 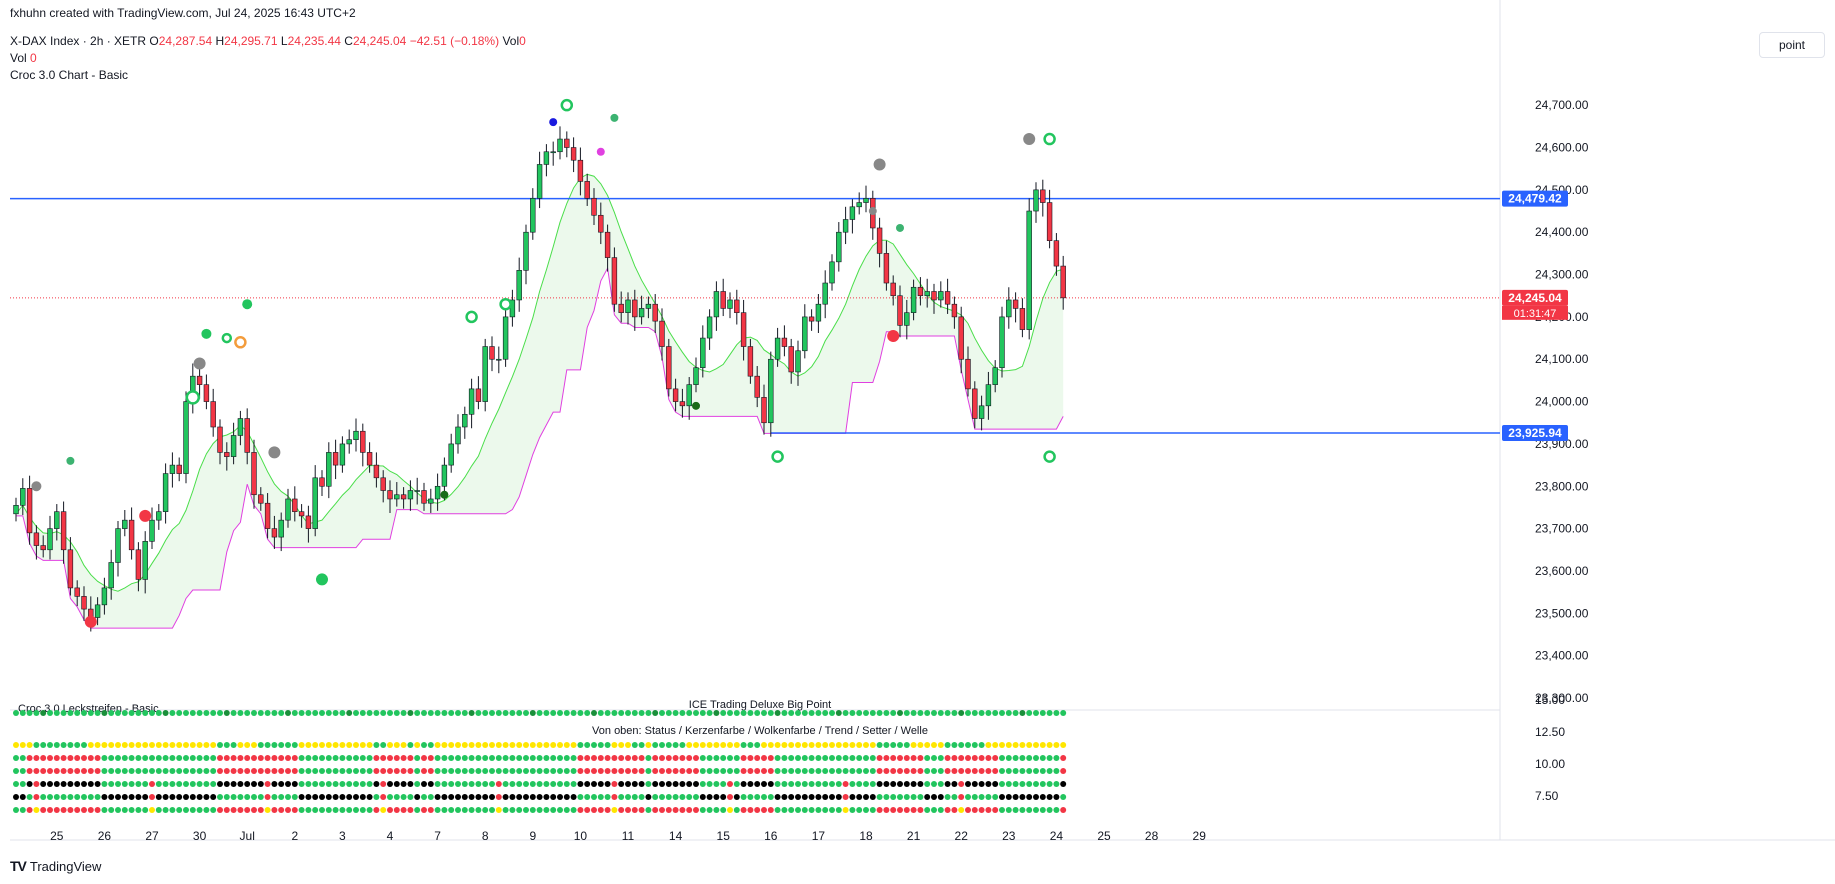 I want to click on volume-legend: Vol 0, so click(x=23, y=58).